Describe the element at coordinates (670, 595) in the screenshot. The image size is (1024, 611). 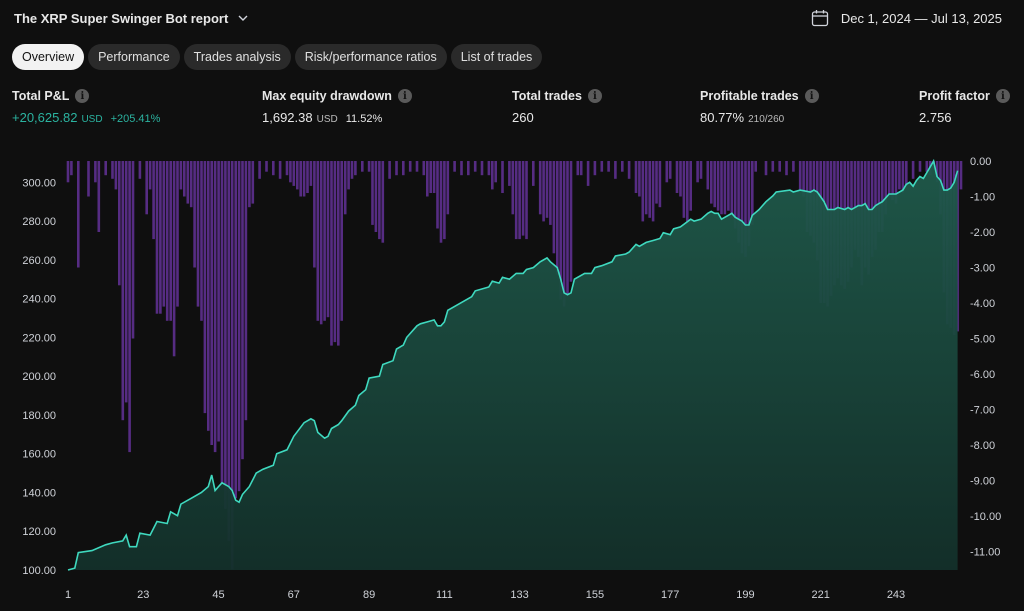
I see `x-tick-label: 177` at that location.